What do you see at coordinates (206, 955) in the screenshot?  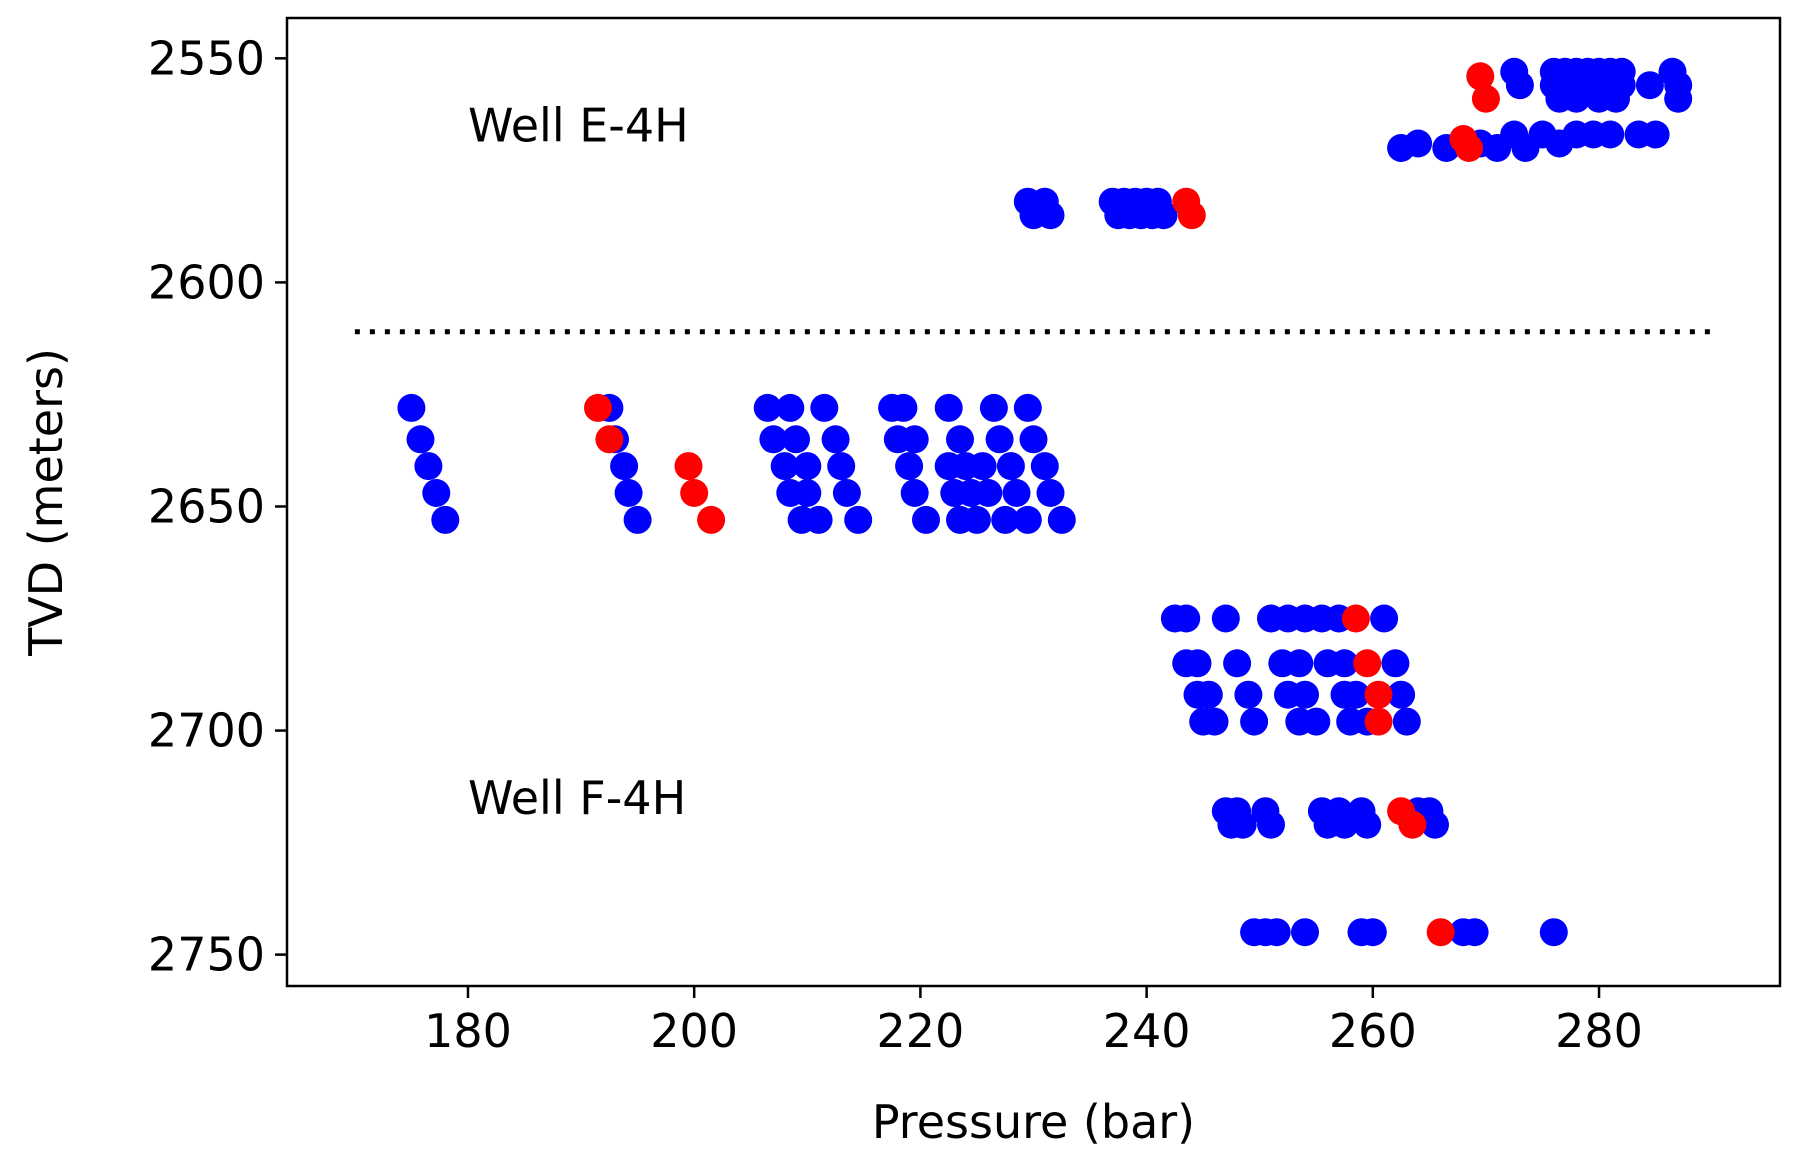 I see `y-tick-label: 2750` at bounding box center [206, 955].